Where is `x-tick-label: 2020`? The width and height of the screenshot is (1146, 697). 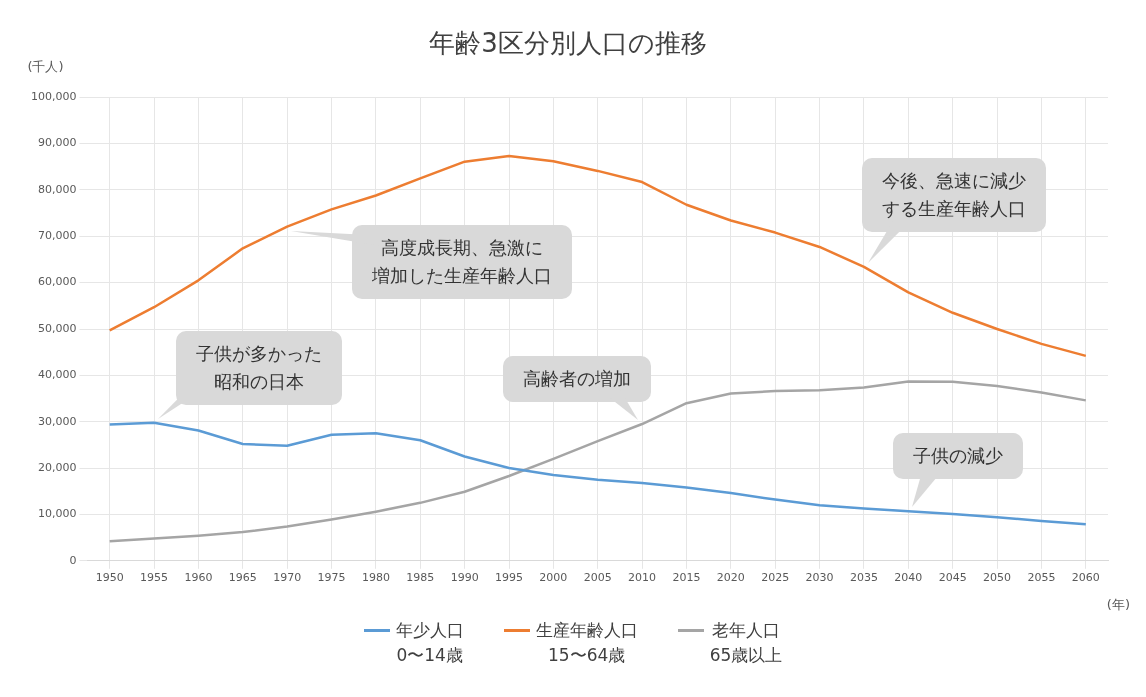 x-tick-label: 2020 is located at coordinates (730, 578).